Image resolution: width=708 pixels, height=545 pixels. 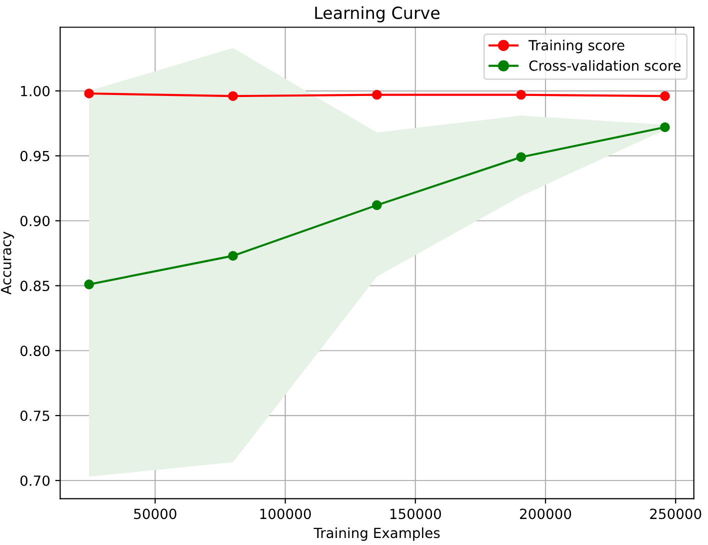 What do you see at coordinates (155, 514) in the screenshot?
I see `x-tick-label: 50000` at bounding box center [155, 514].